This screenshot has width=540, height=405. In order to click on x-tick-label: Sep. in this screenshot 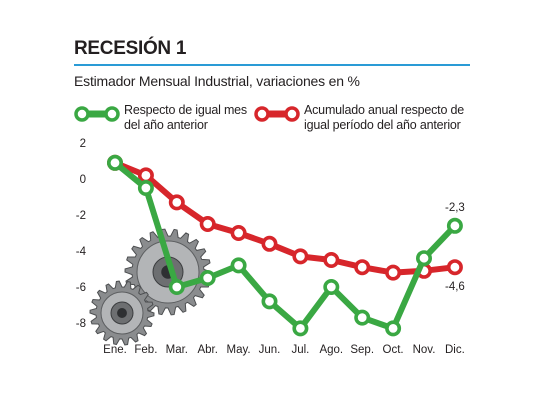, I will do `click(362, 350)`.